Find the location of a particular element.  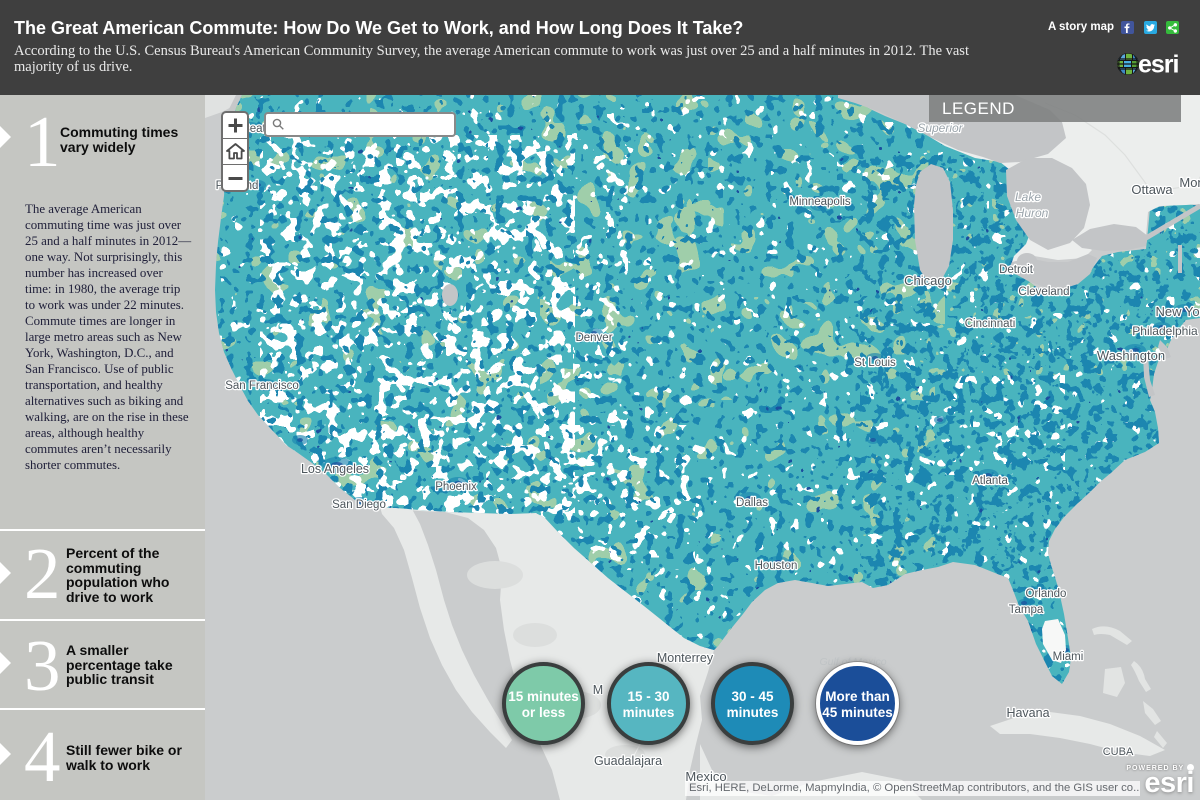

svg-text: esri is located at coordinates (1158, 64).